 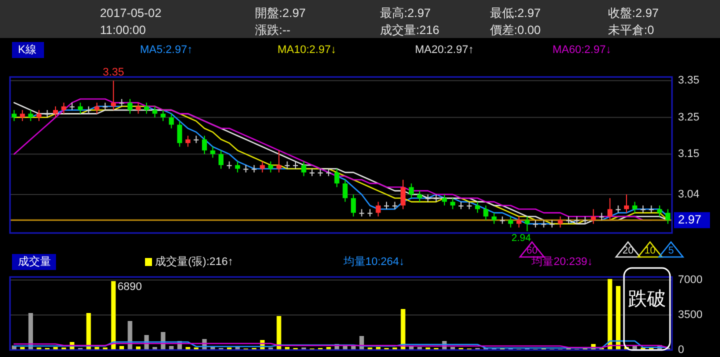 What do you see at coordinates (516, 13) in the screenshot?
I see `text: 最低:2.97` at bounding box center [516, 13].